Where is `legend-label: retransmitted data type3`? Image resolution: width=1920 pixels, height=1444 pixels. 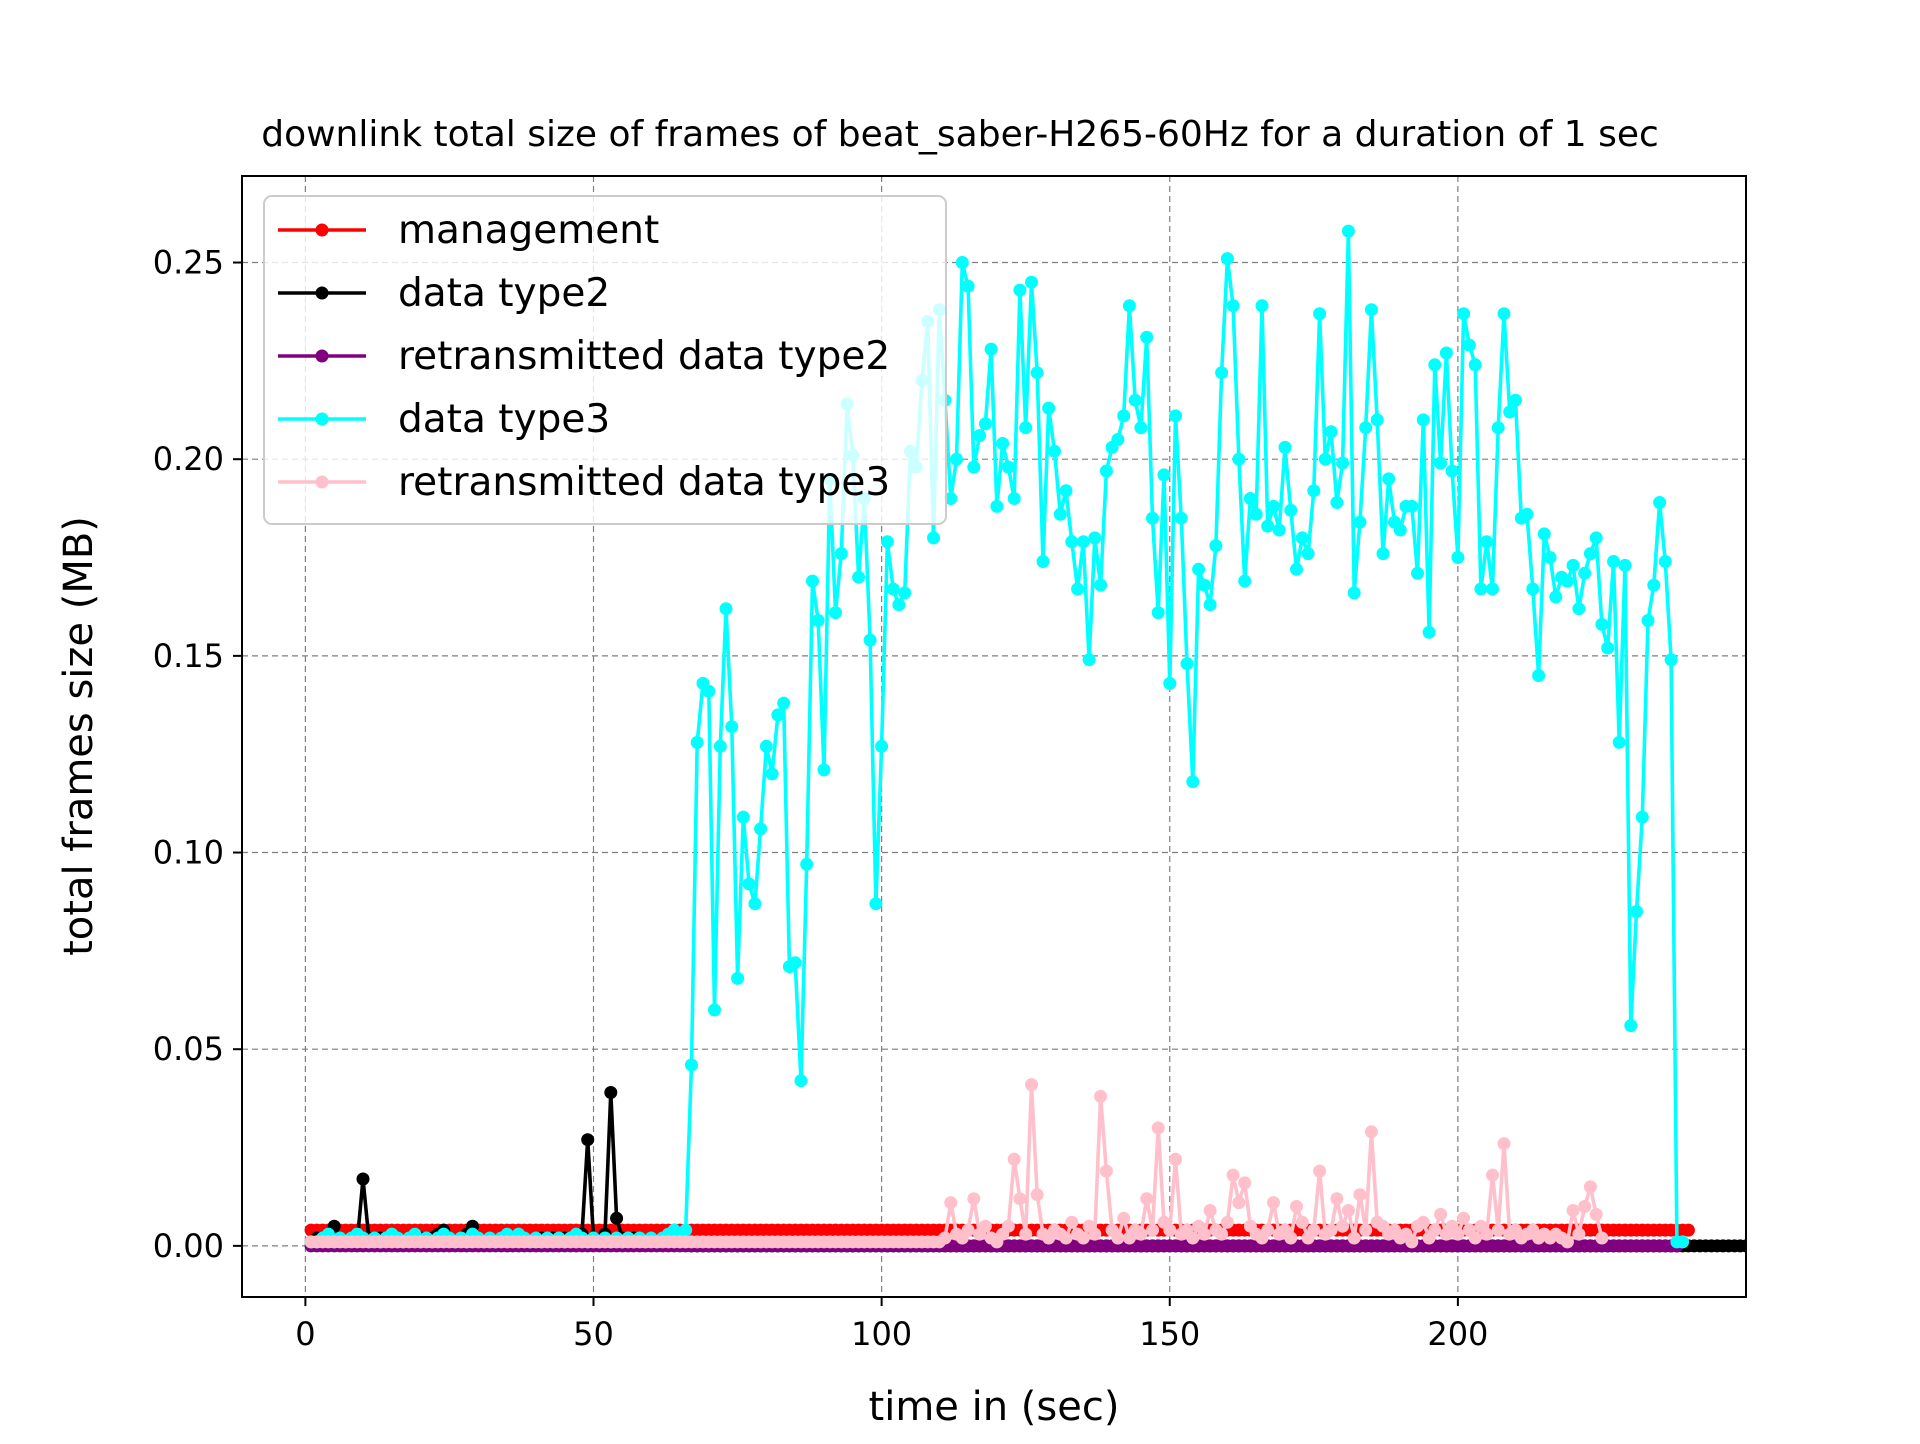 legend-label: retransmitted data type3 is located at coordinates (644, 482).